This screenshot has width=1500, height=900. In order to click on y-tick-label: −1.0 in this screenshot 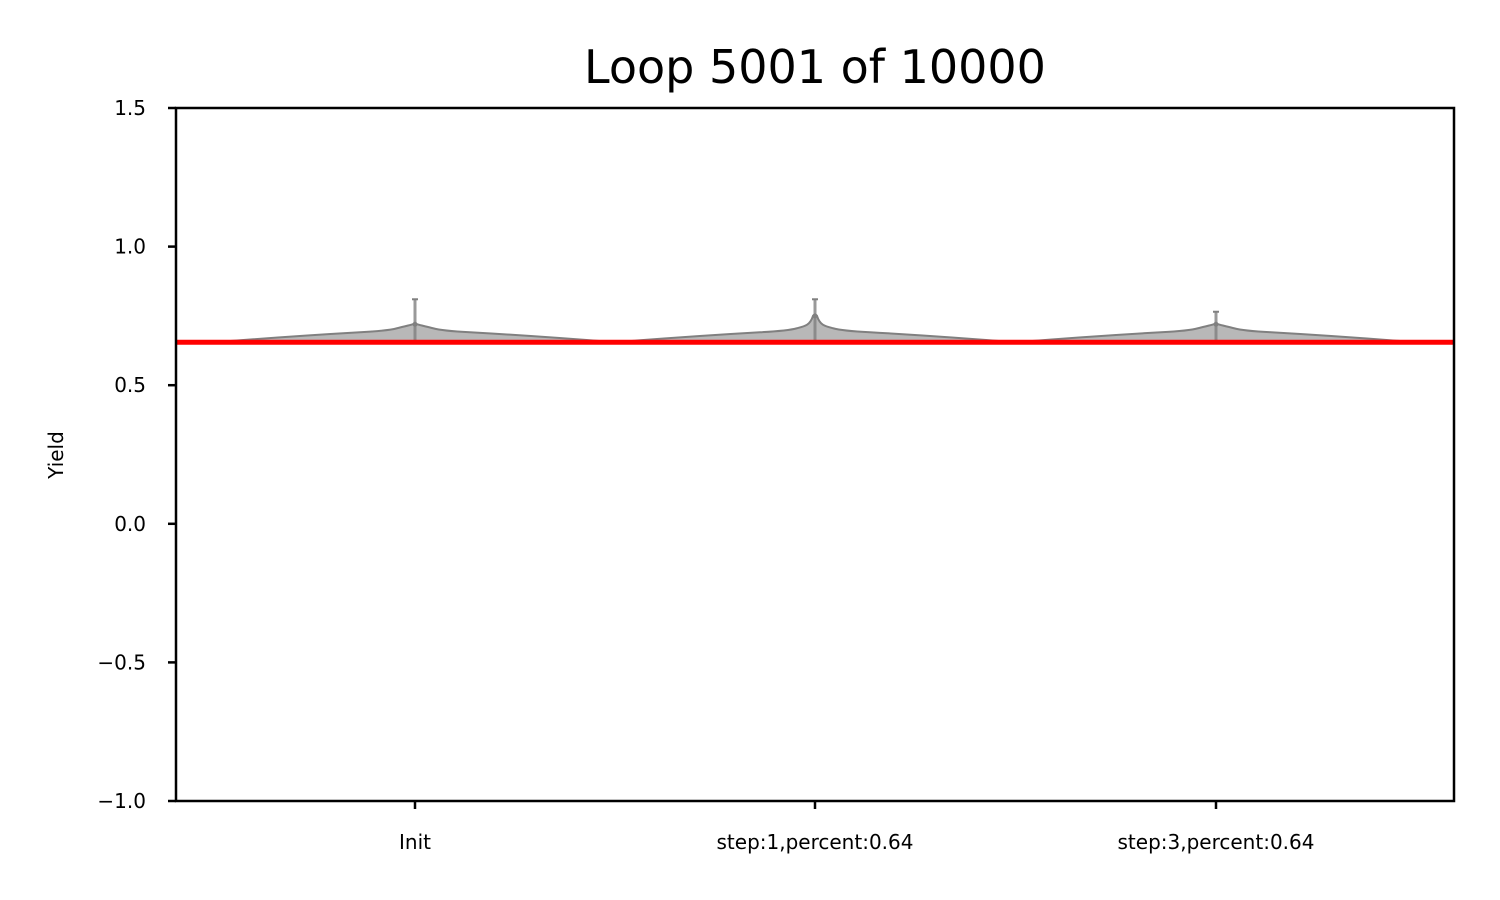, I will do `click(121, 801)`.